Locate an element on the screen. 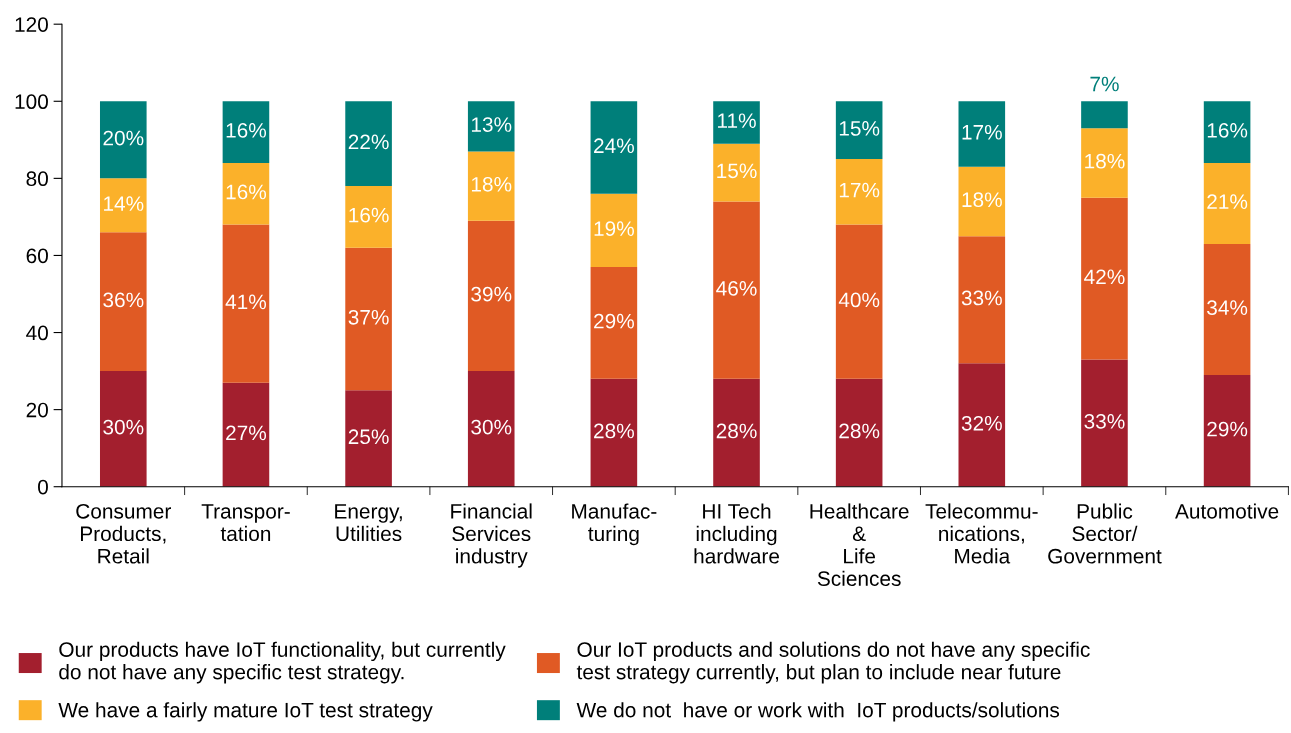 The image size is (1291, 733). data-label: 25% is located at coordinates (368, 437).